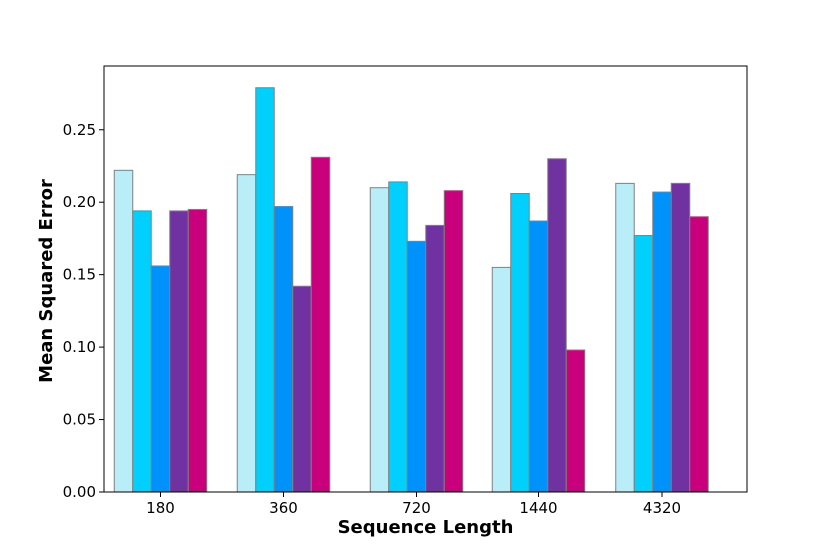  Describe the element at coordinates (160, 379) in the screenshot. I see `bar-180-s3` at that location.